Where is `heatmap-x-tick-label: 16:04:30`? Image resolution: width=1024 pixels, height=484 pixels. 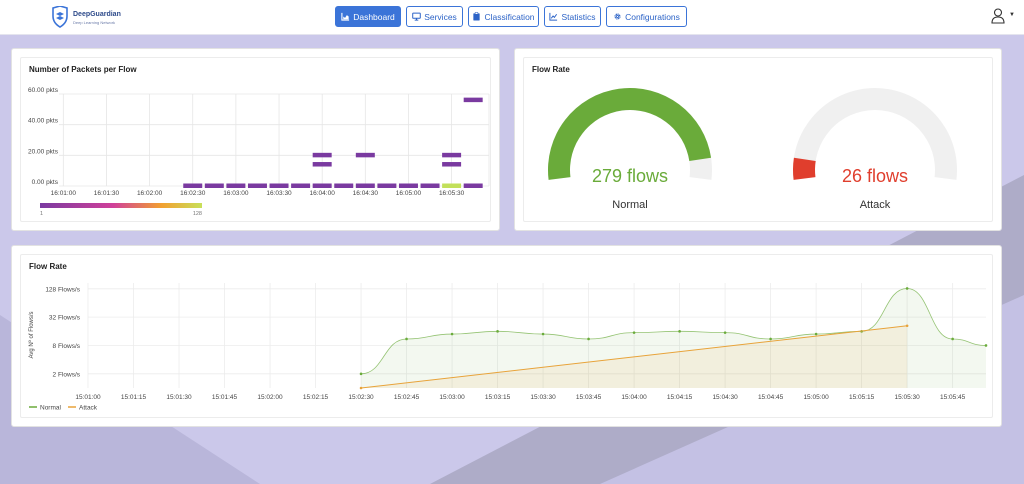 heatmap-x-tick-label: 16:04:30 is located at coordinates (366, 193).